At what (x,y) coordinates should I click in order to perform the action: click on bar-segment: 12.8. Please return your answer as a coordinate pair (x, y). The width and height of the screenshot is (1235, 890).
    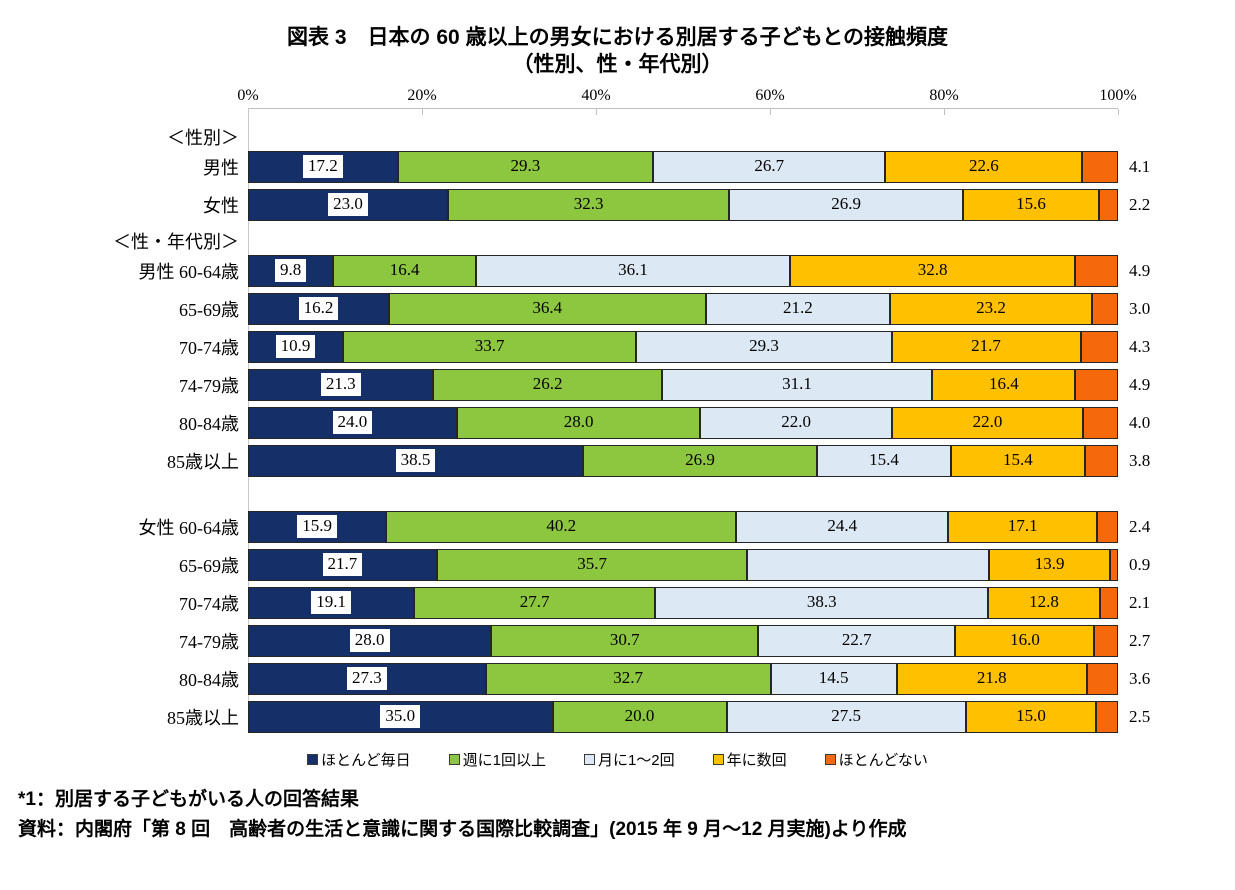
    Looking at the image, I should click on (1044, 602).